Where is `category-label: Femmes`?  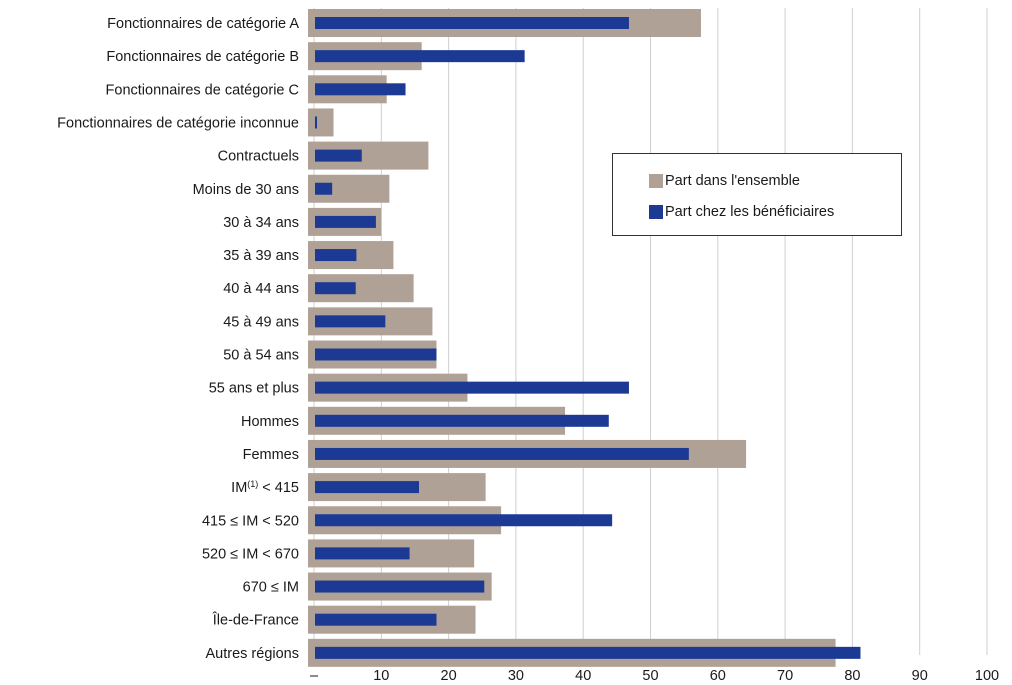 category-label: Femmes is located at coordinates (271, 455).